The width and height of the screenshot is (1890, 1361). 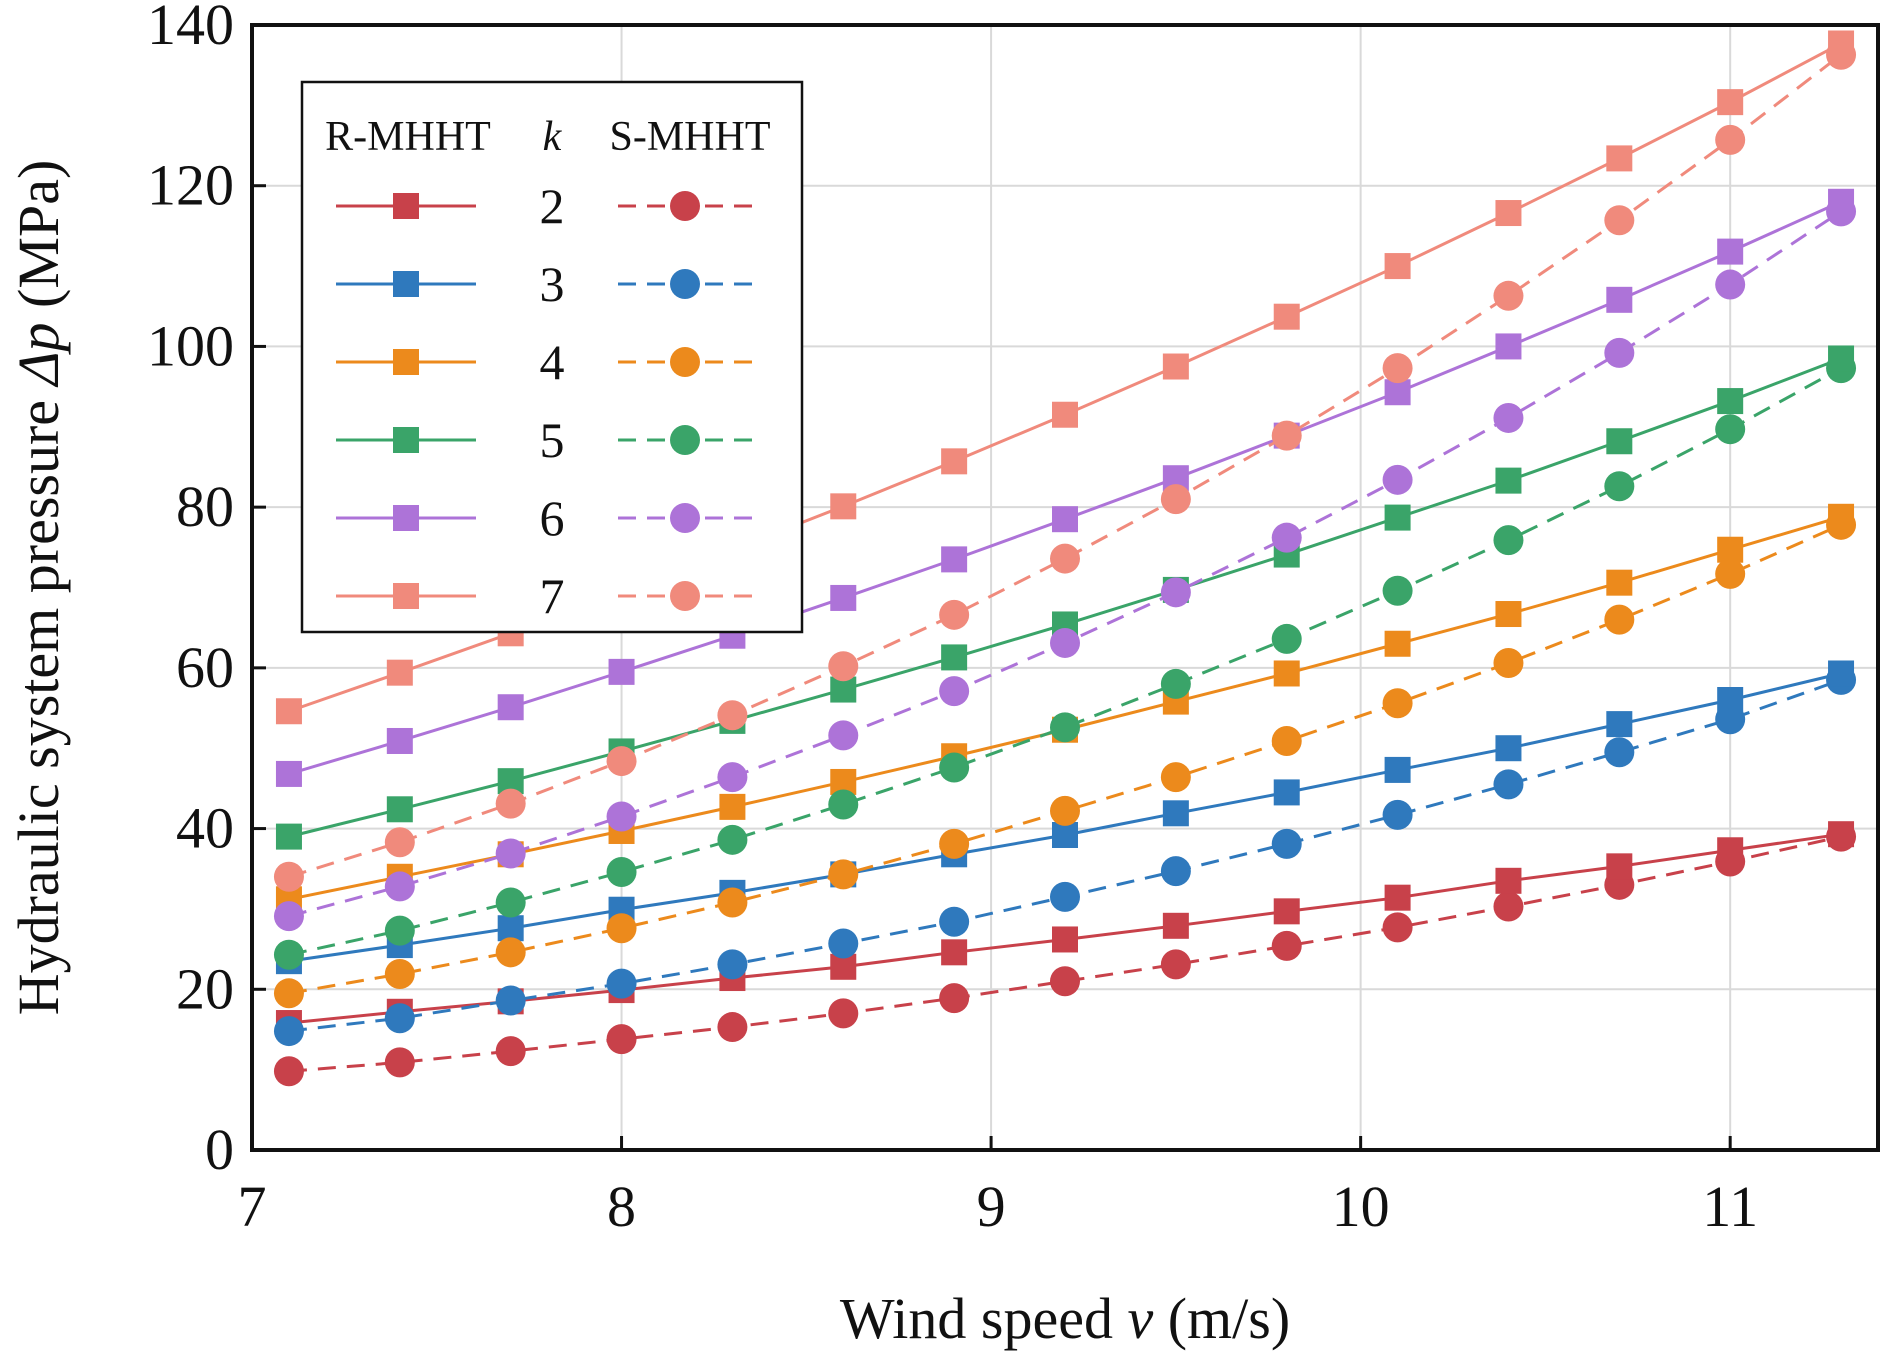 I want to click on legend-s-mhht-marker-k3, so click(x=685, y=284).